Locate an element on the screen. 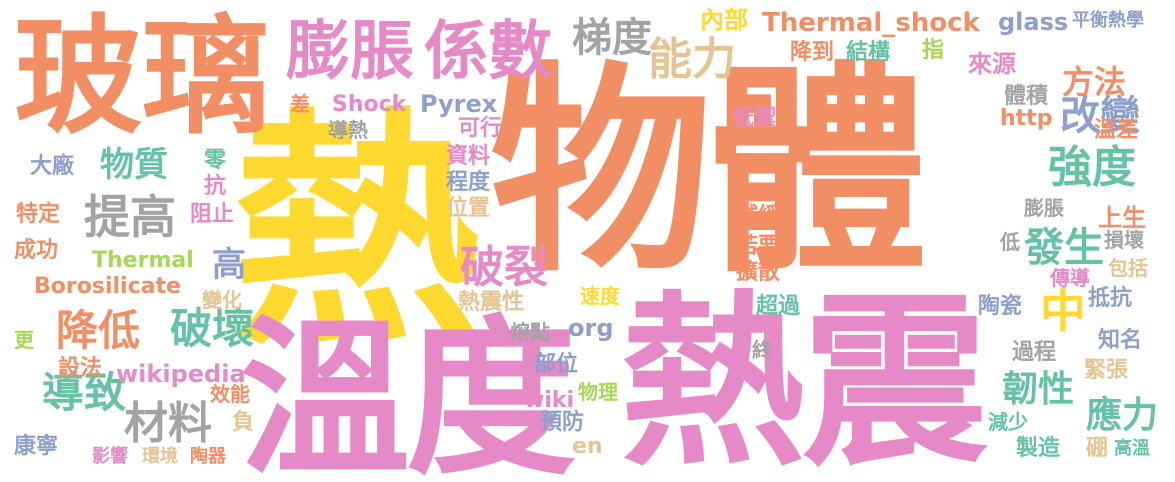 The image size is (1175, 482). word-huanjing: 環境 is located at coordinates (160, 456).